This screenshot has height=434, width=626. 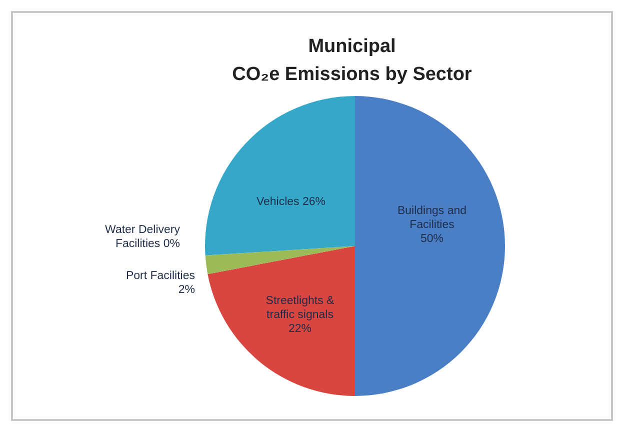 I want to click on slice-label: Port Facilities, so click(x=161, y=276).